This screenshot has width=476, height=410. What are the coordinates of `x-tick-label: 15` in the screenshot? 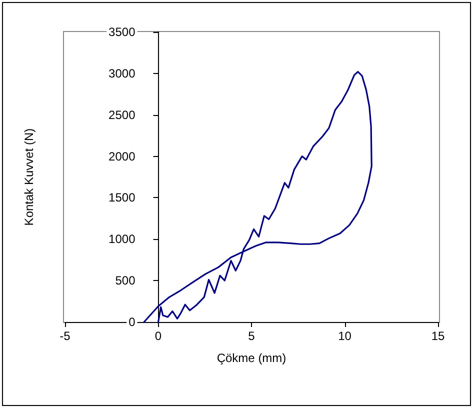 It's located at (438, 336).